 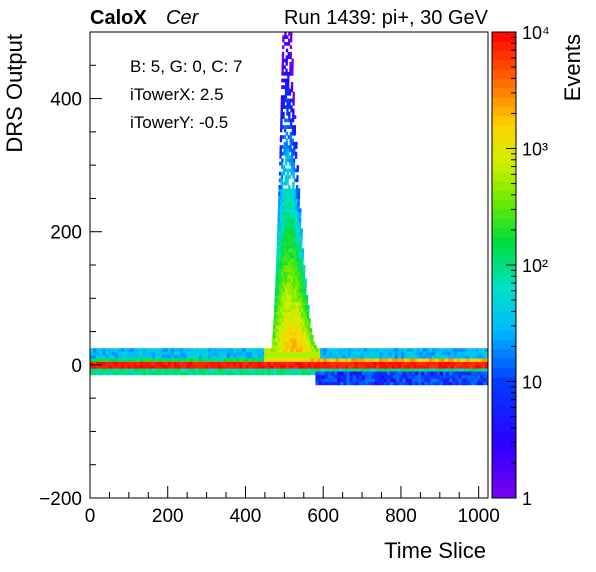 I want to click on header-channel: Cer, so click(x=183, y=18).